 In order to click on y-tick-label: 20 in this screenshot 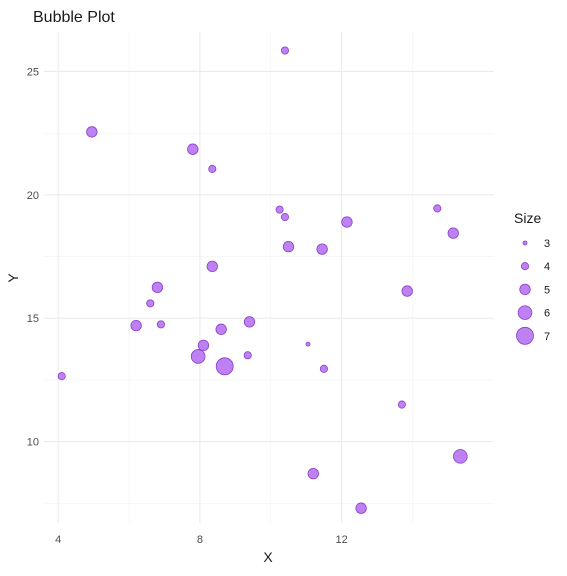, I will do `click(33, 196)`.